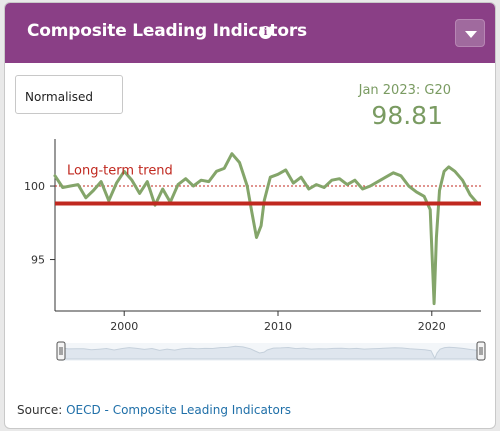  What do you see at coordinates (278, 326) in the screenshot?
I see `x-tick-label: 2010` at bounding box center [278, 326].